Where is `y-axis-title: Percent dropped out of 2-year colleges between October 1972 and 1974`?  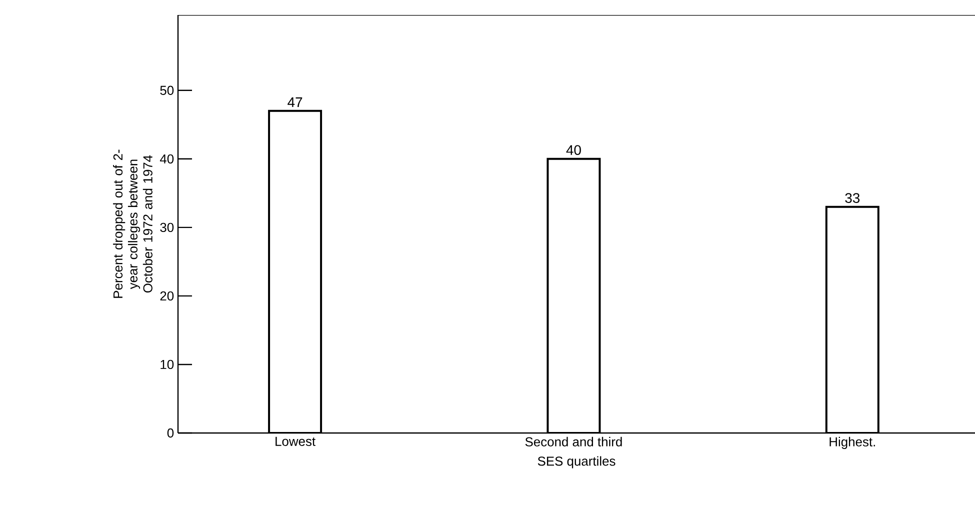 y-axis-title: Percent dropped out of 2-year colleges between October 1972 and 1974 is located at coordinates (132, 224).